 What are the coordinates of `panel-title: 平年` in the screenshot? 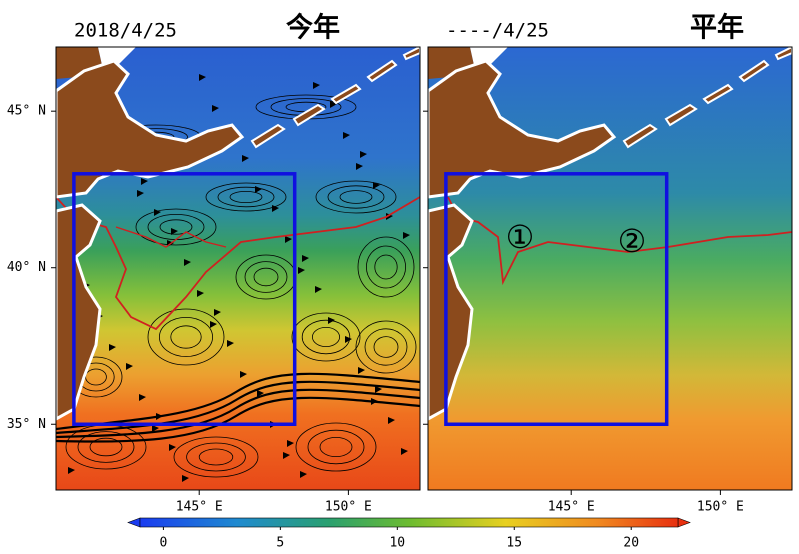 It's located at (717, 28).